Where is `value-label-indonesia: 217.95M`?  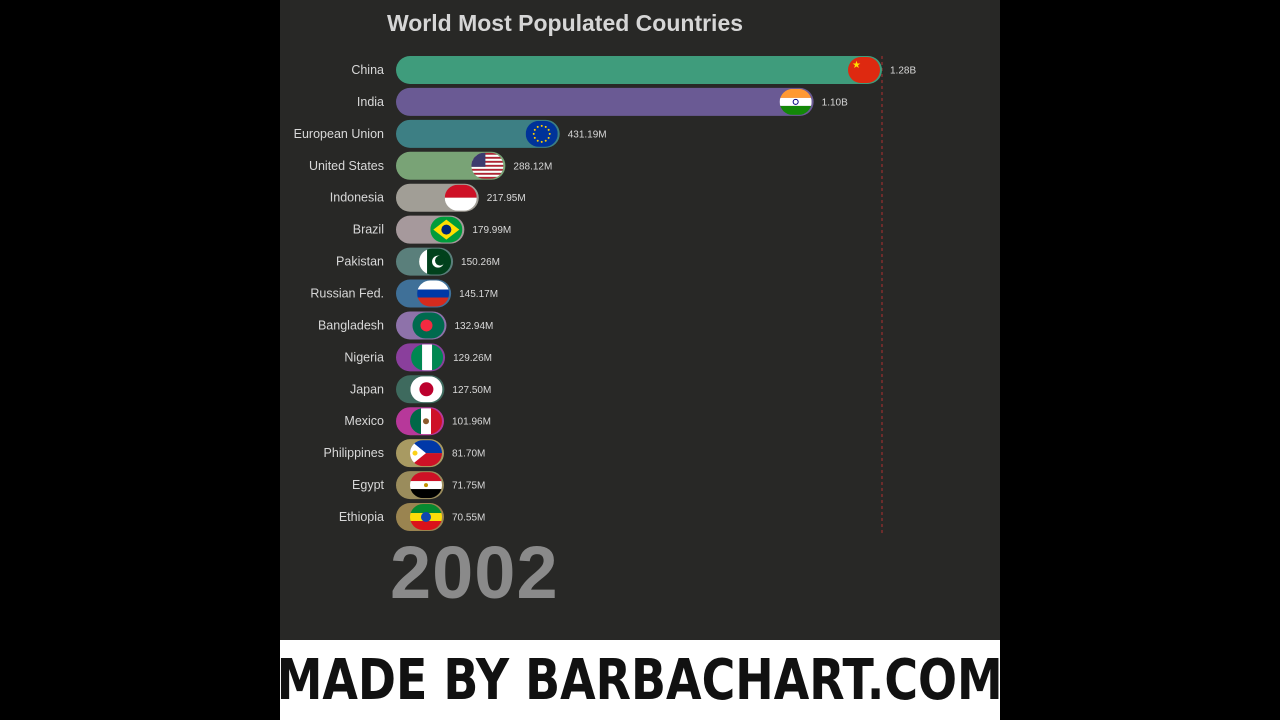 value-label-indonesia: 217.95M is located at coordinates (506, 198).